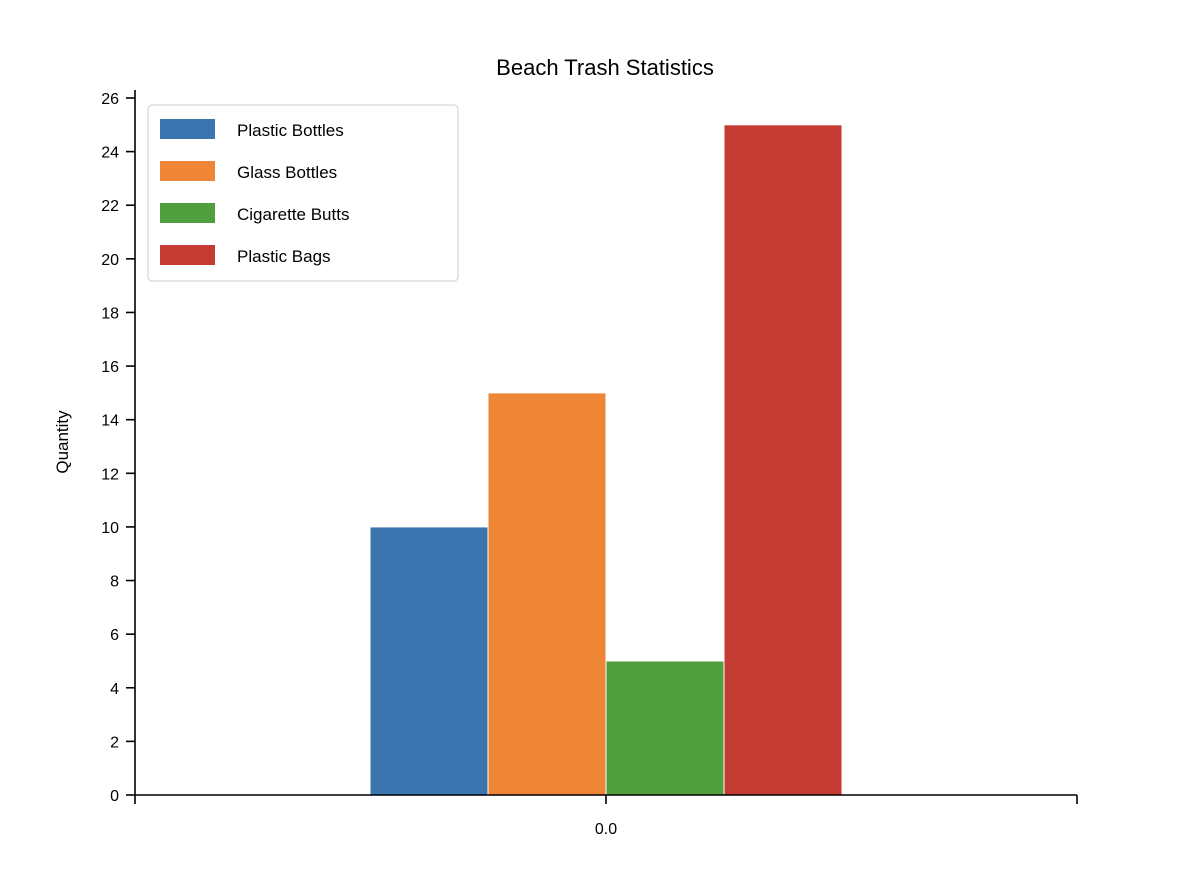 The width and height of the screenshot is (1202, 890). Describe the element at coordinates (287, 172) in the screenshot. I see `legend-label: Glass Bottles` at that location.